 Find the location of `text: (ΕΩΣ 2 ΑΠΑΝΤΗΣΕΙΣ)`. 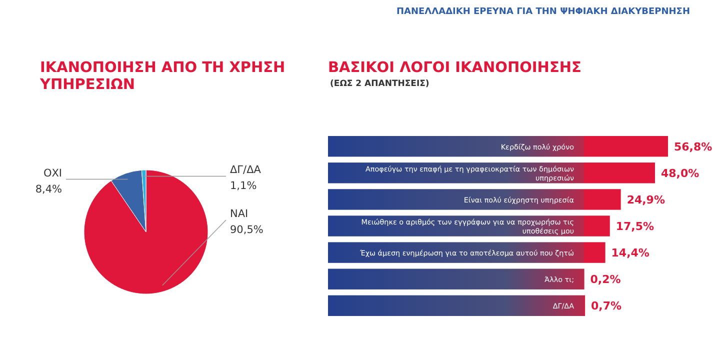

text: (ΕΩΣ 2 ΑΠΑΝΤΗΣΕΙΣ) is located at coordinates (380, 84).